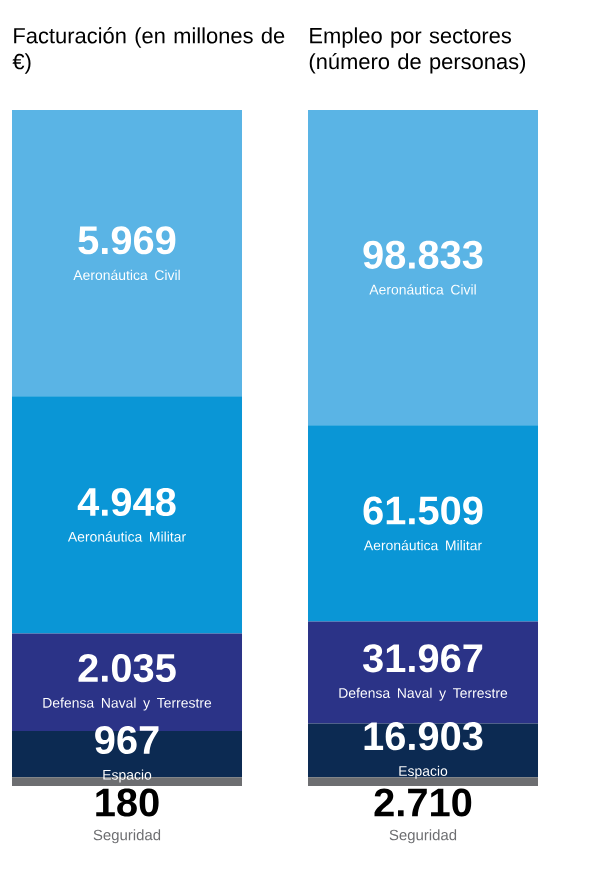 The height and width of the screenshot is (882, 602). I want to click on chart-title: Empleo por sectores (número de personas), so click(417, 50).